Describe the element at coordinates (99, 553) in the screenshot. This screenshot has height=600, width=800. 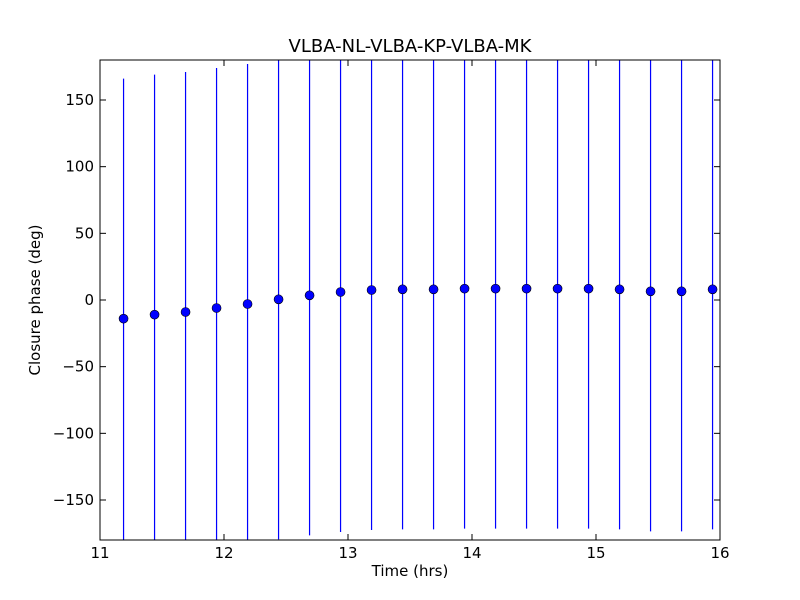
I see `x-tick-label: 11` at that location.